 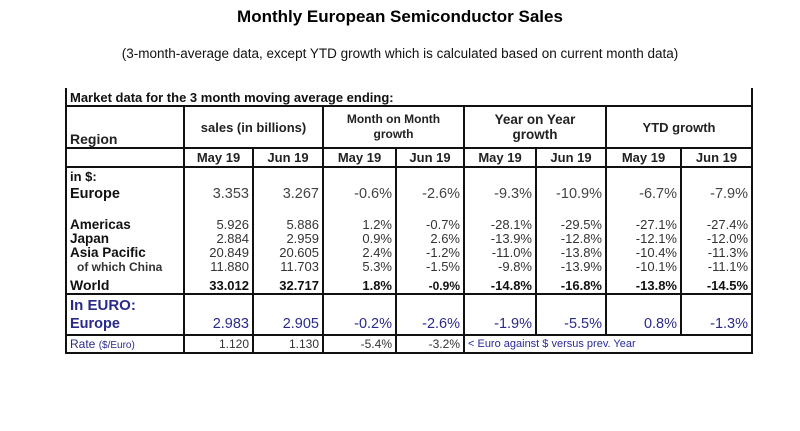 I want to click on rate-label: Rate, so click(x=83, y=344).